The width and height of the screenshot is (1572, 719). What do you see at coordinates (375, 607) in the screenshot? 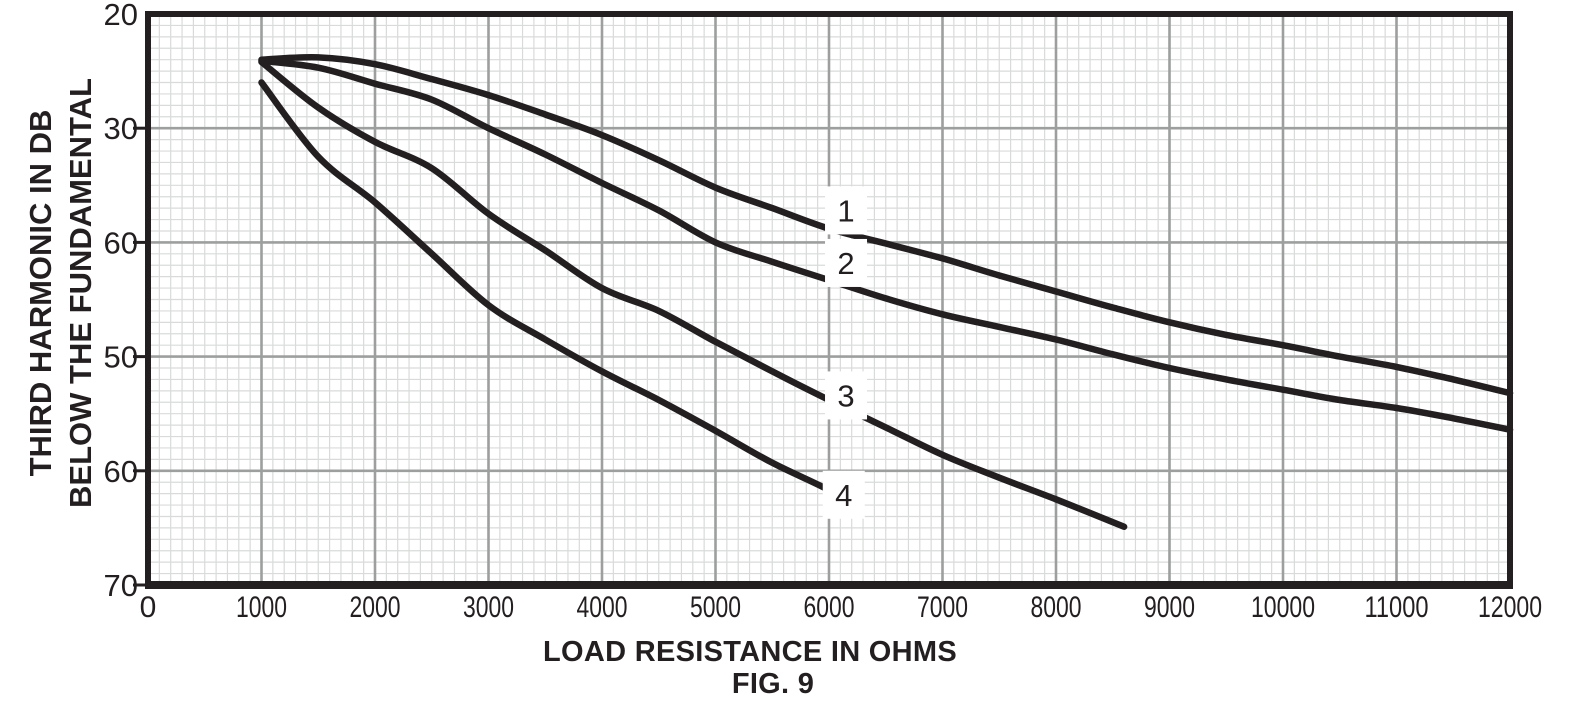
I see `x-tick-label-2000: 2000` at bounding box center [375, 607].